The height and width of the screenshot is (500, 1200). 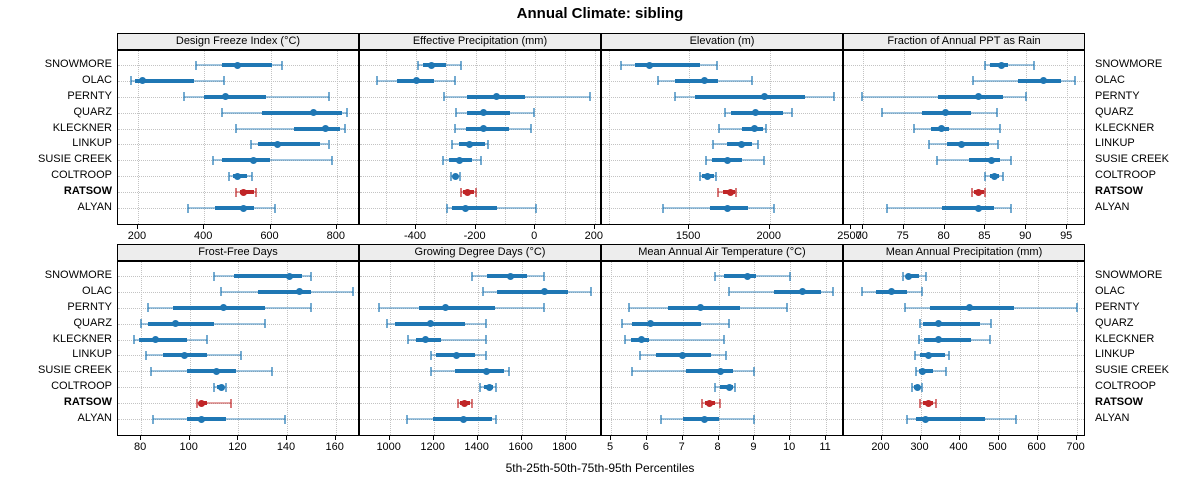 What do you see at coordinates (964, 41) in the screenshot?
I see `panel-strip: Fraction of Annual PPT as Rain` at bounding box center [964, 41].